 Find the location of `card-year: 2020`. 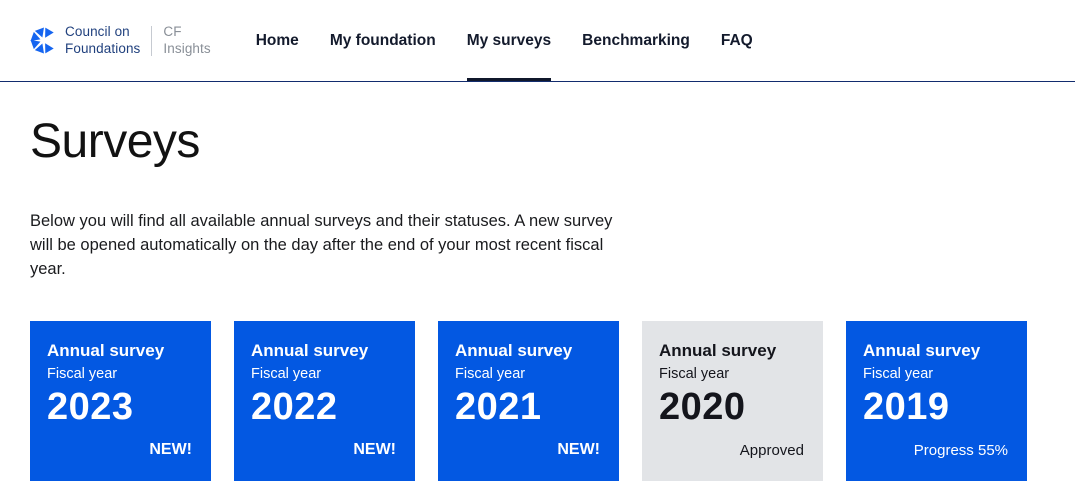

card-year: 2020 is located at coordinates (702, 407).